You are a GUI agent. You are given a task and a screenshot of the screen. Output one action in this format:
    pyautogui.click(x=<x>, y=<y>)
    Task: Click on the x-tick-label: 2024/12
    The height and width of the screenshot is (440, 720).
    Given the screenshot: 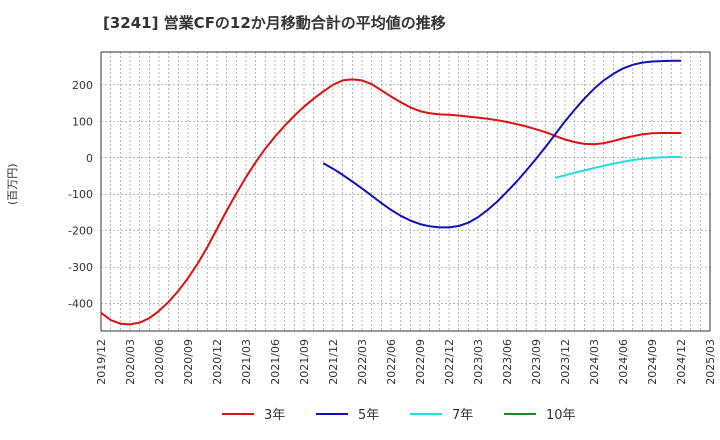 What is the action you would take?
    pyautogui.click(x=681, y=362)
    